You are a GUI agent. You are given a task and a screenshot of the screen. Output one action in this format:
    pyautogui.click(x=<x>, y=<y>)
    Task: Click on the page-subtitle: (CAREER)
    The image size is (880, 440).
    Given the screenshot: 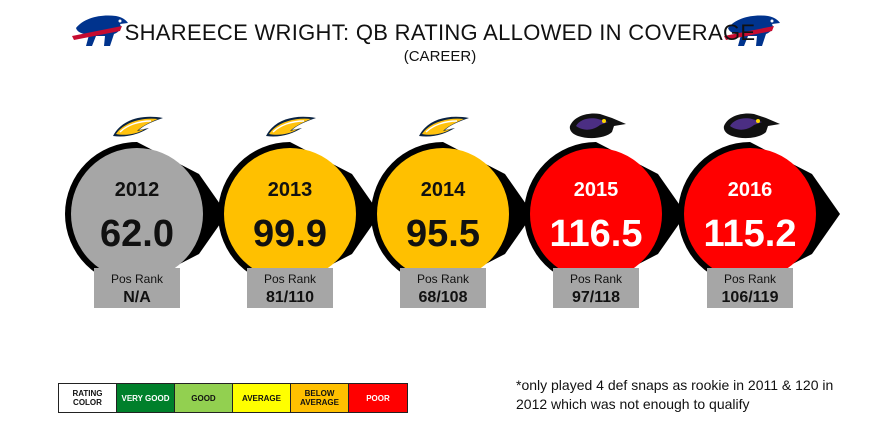 What is the action you would take?
    pyautogui.click(x=440, y=56)
    